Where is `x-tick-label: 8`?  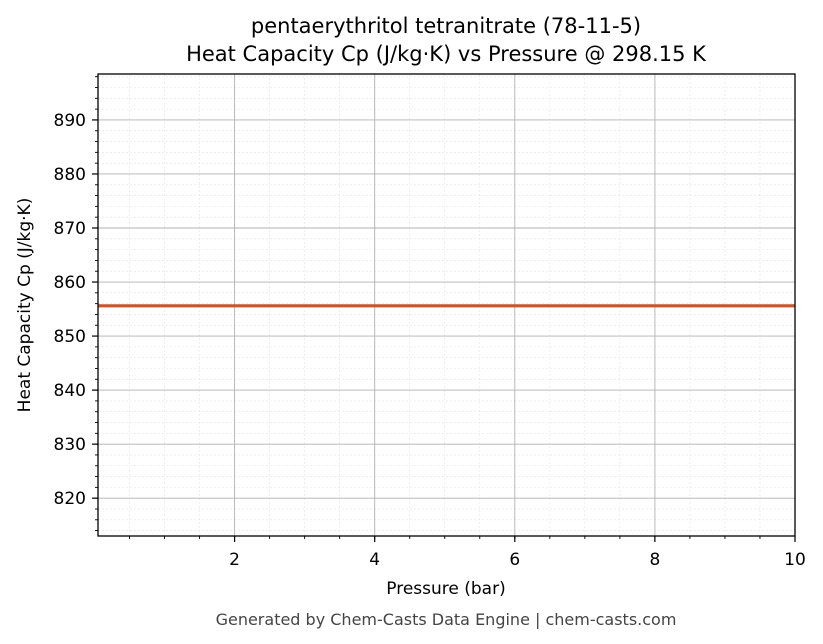
x-tick-label: 8 is located at coordinates (654, 560).